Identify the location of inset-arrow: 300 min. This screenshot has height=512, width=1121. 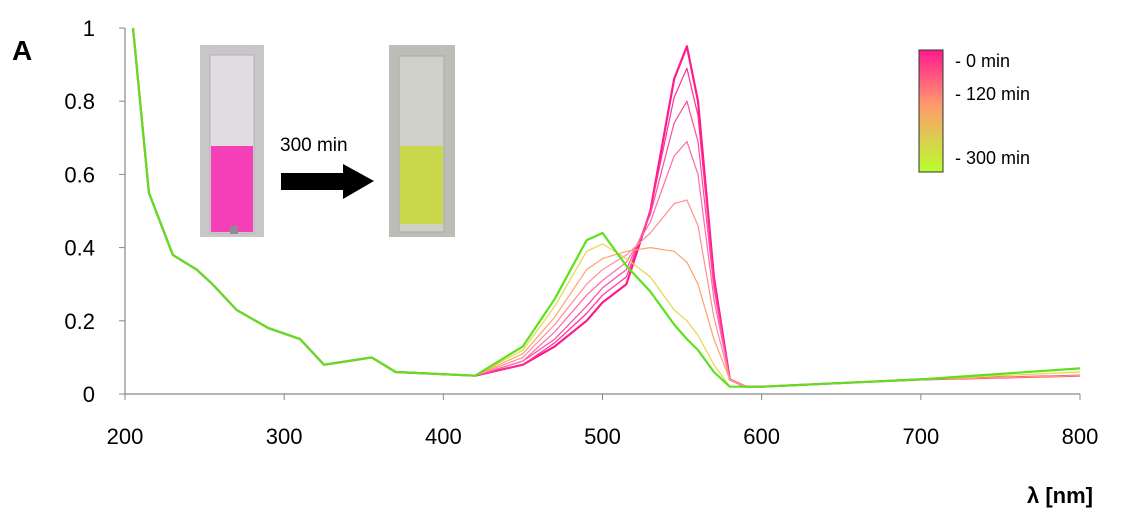
(327, 167).